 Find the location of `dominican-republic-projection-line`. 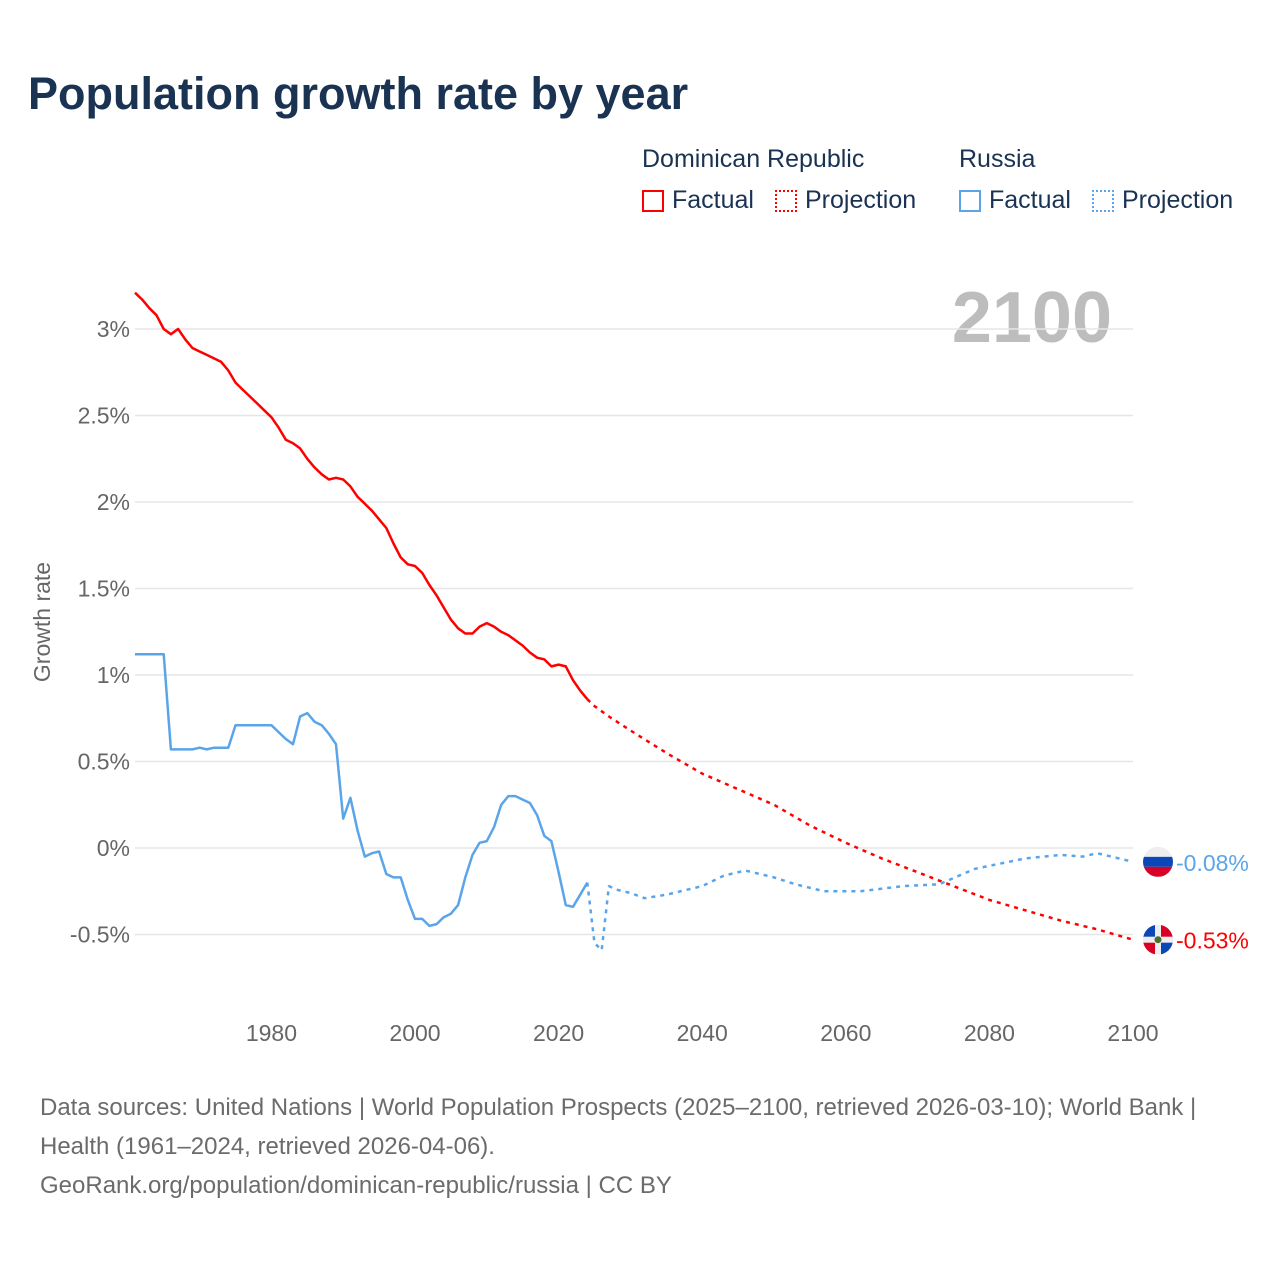

dominican-republic-projection-line is located at coordinates (860, 819).